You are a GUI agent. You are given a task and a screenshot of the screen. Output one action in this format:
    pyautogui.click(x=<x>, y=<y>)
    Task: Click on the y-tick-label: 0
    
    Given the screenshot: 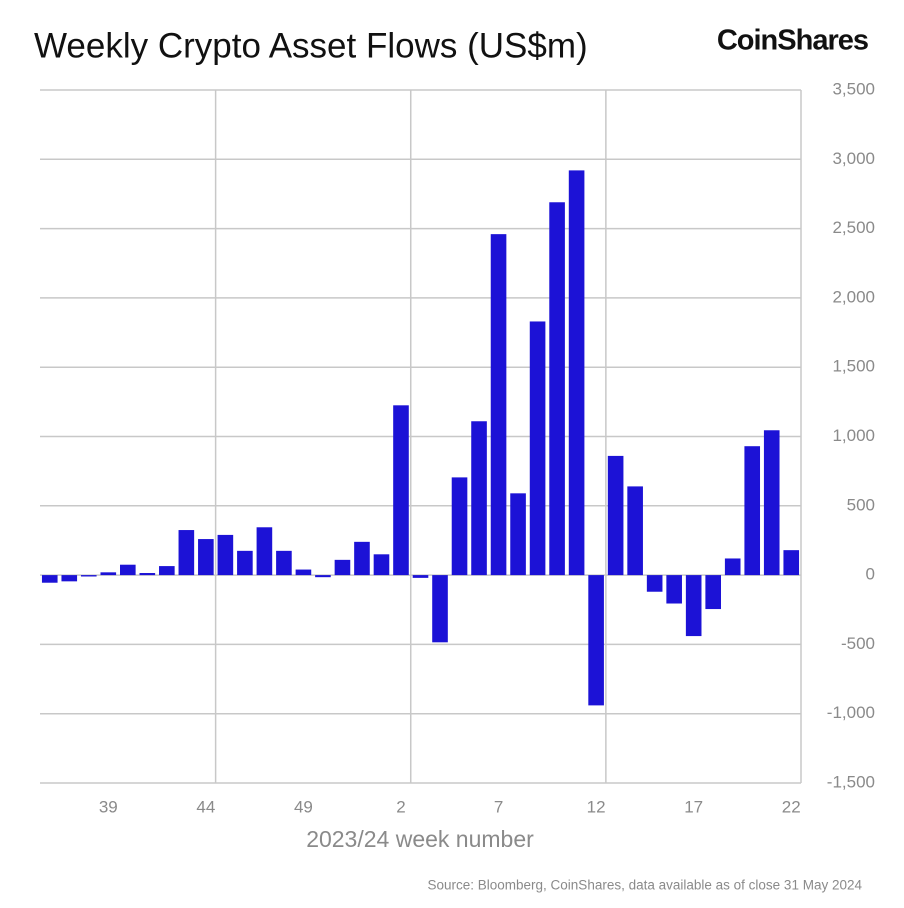 What is the action you would take?
    pyautogui.click(x=870, y=574)
    